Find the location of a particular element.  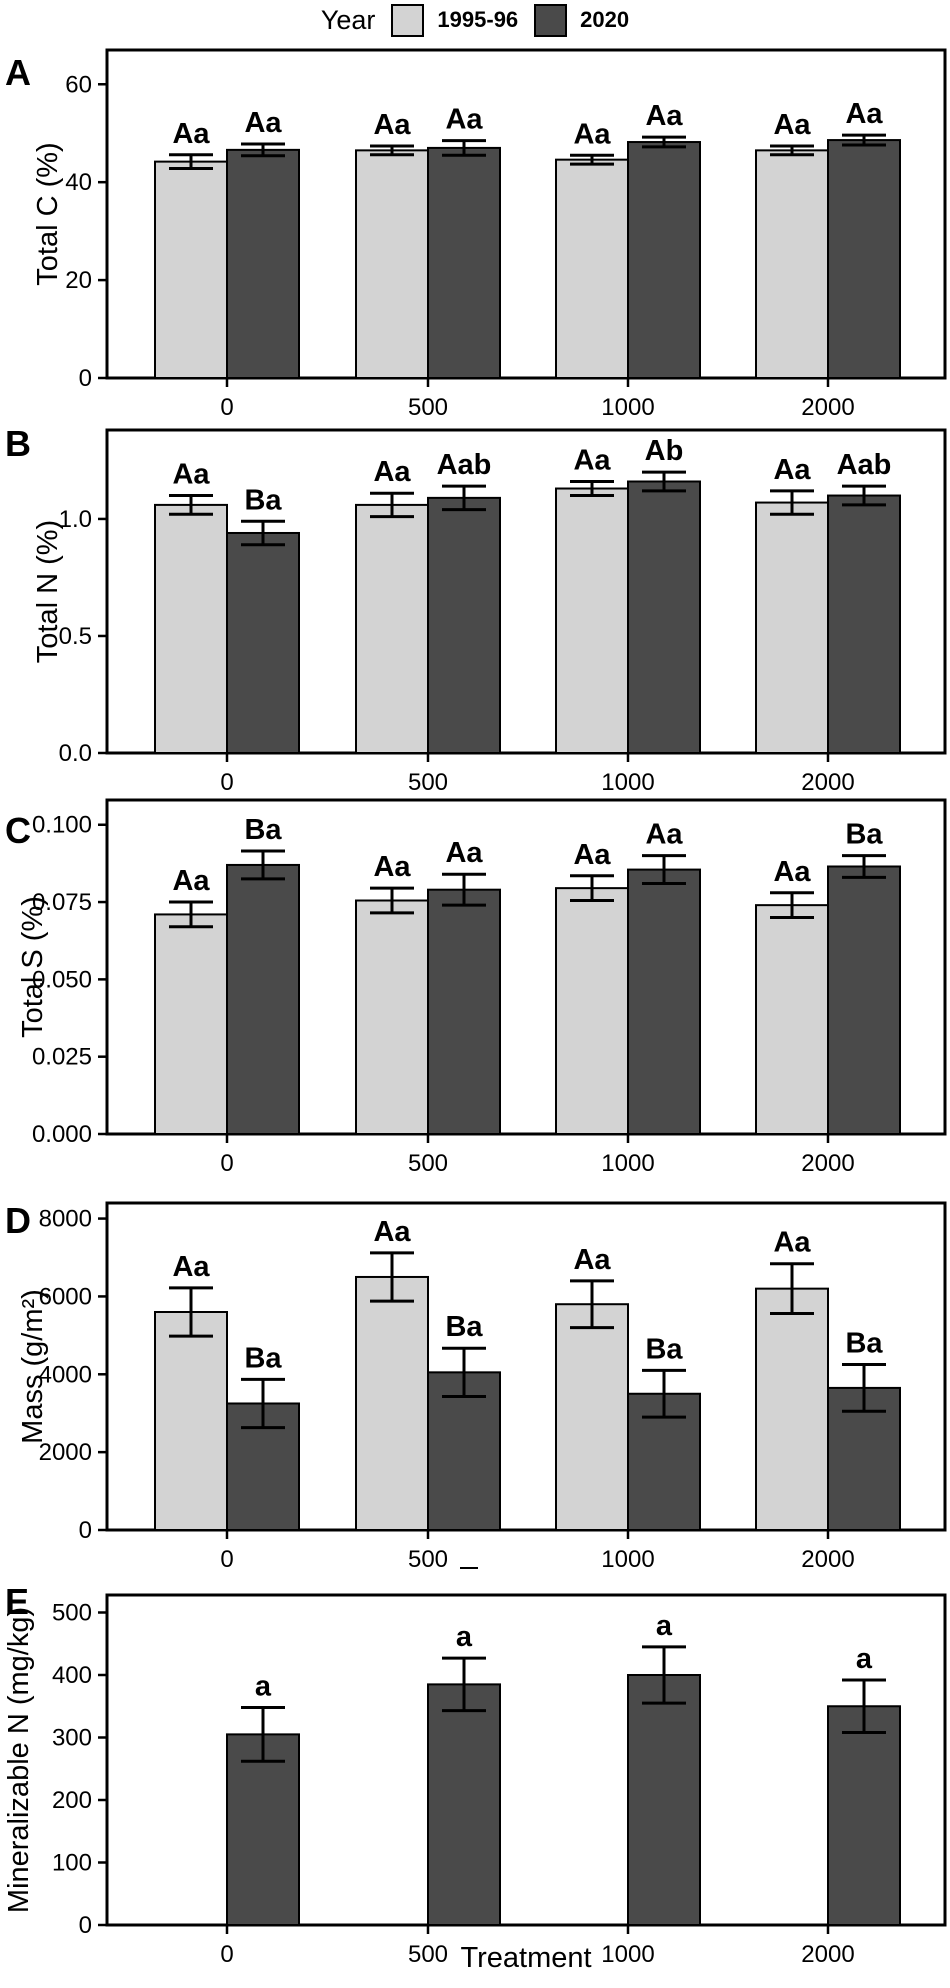

y-tick-label: 0.0 is located at coordinates (75, 753).